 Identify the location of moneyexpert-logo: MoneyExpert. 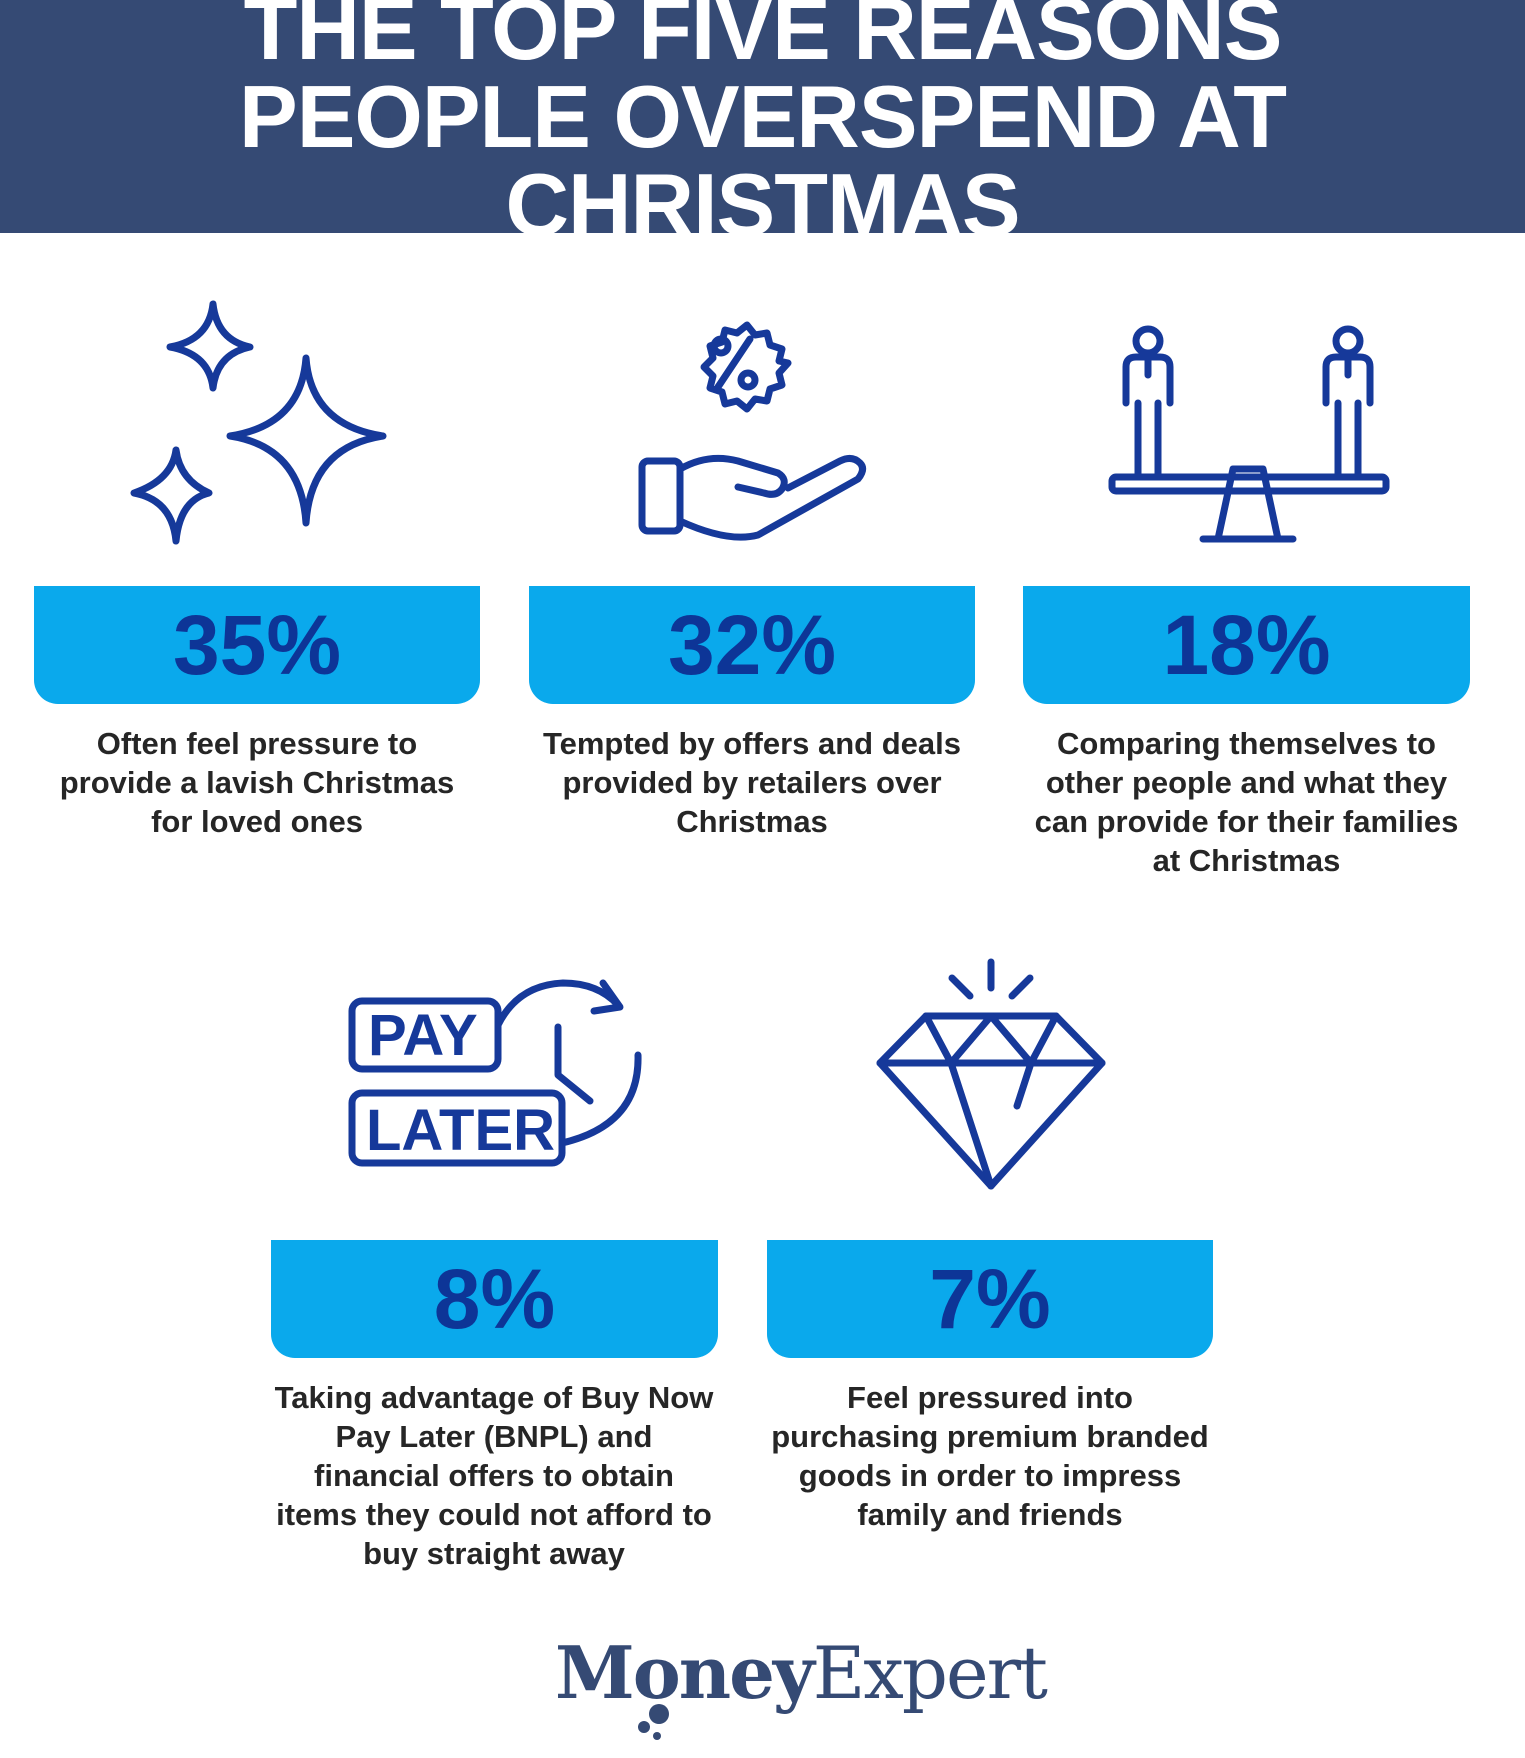
(801, 1685).